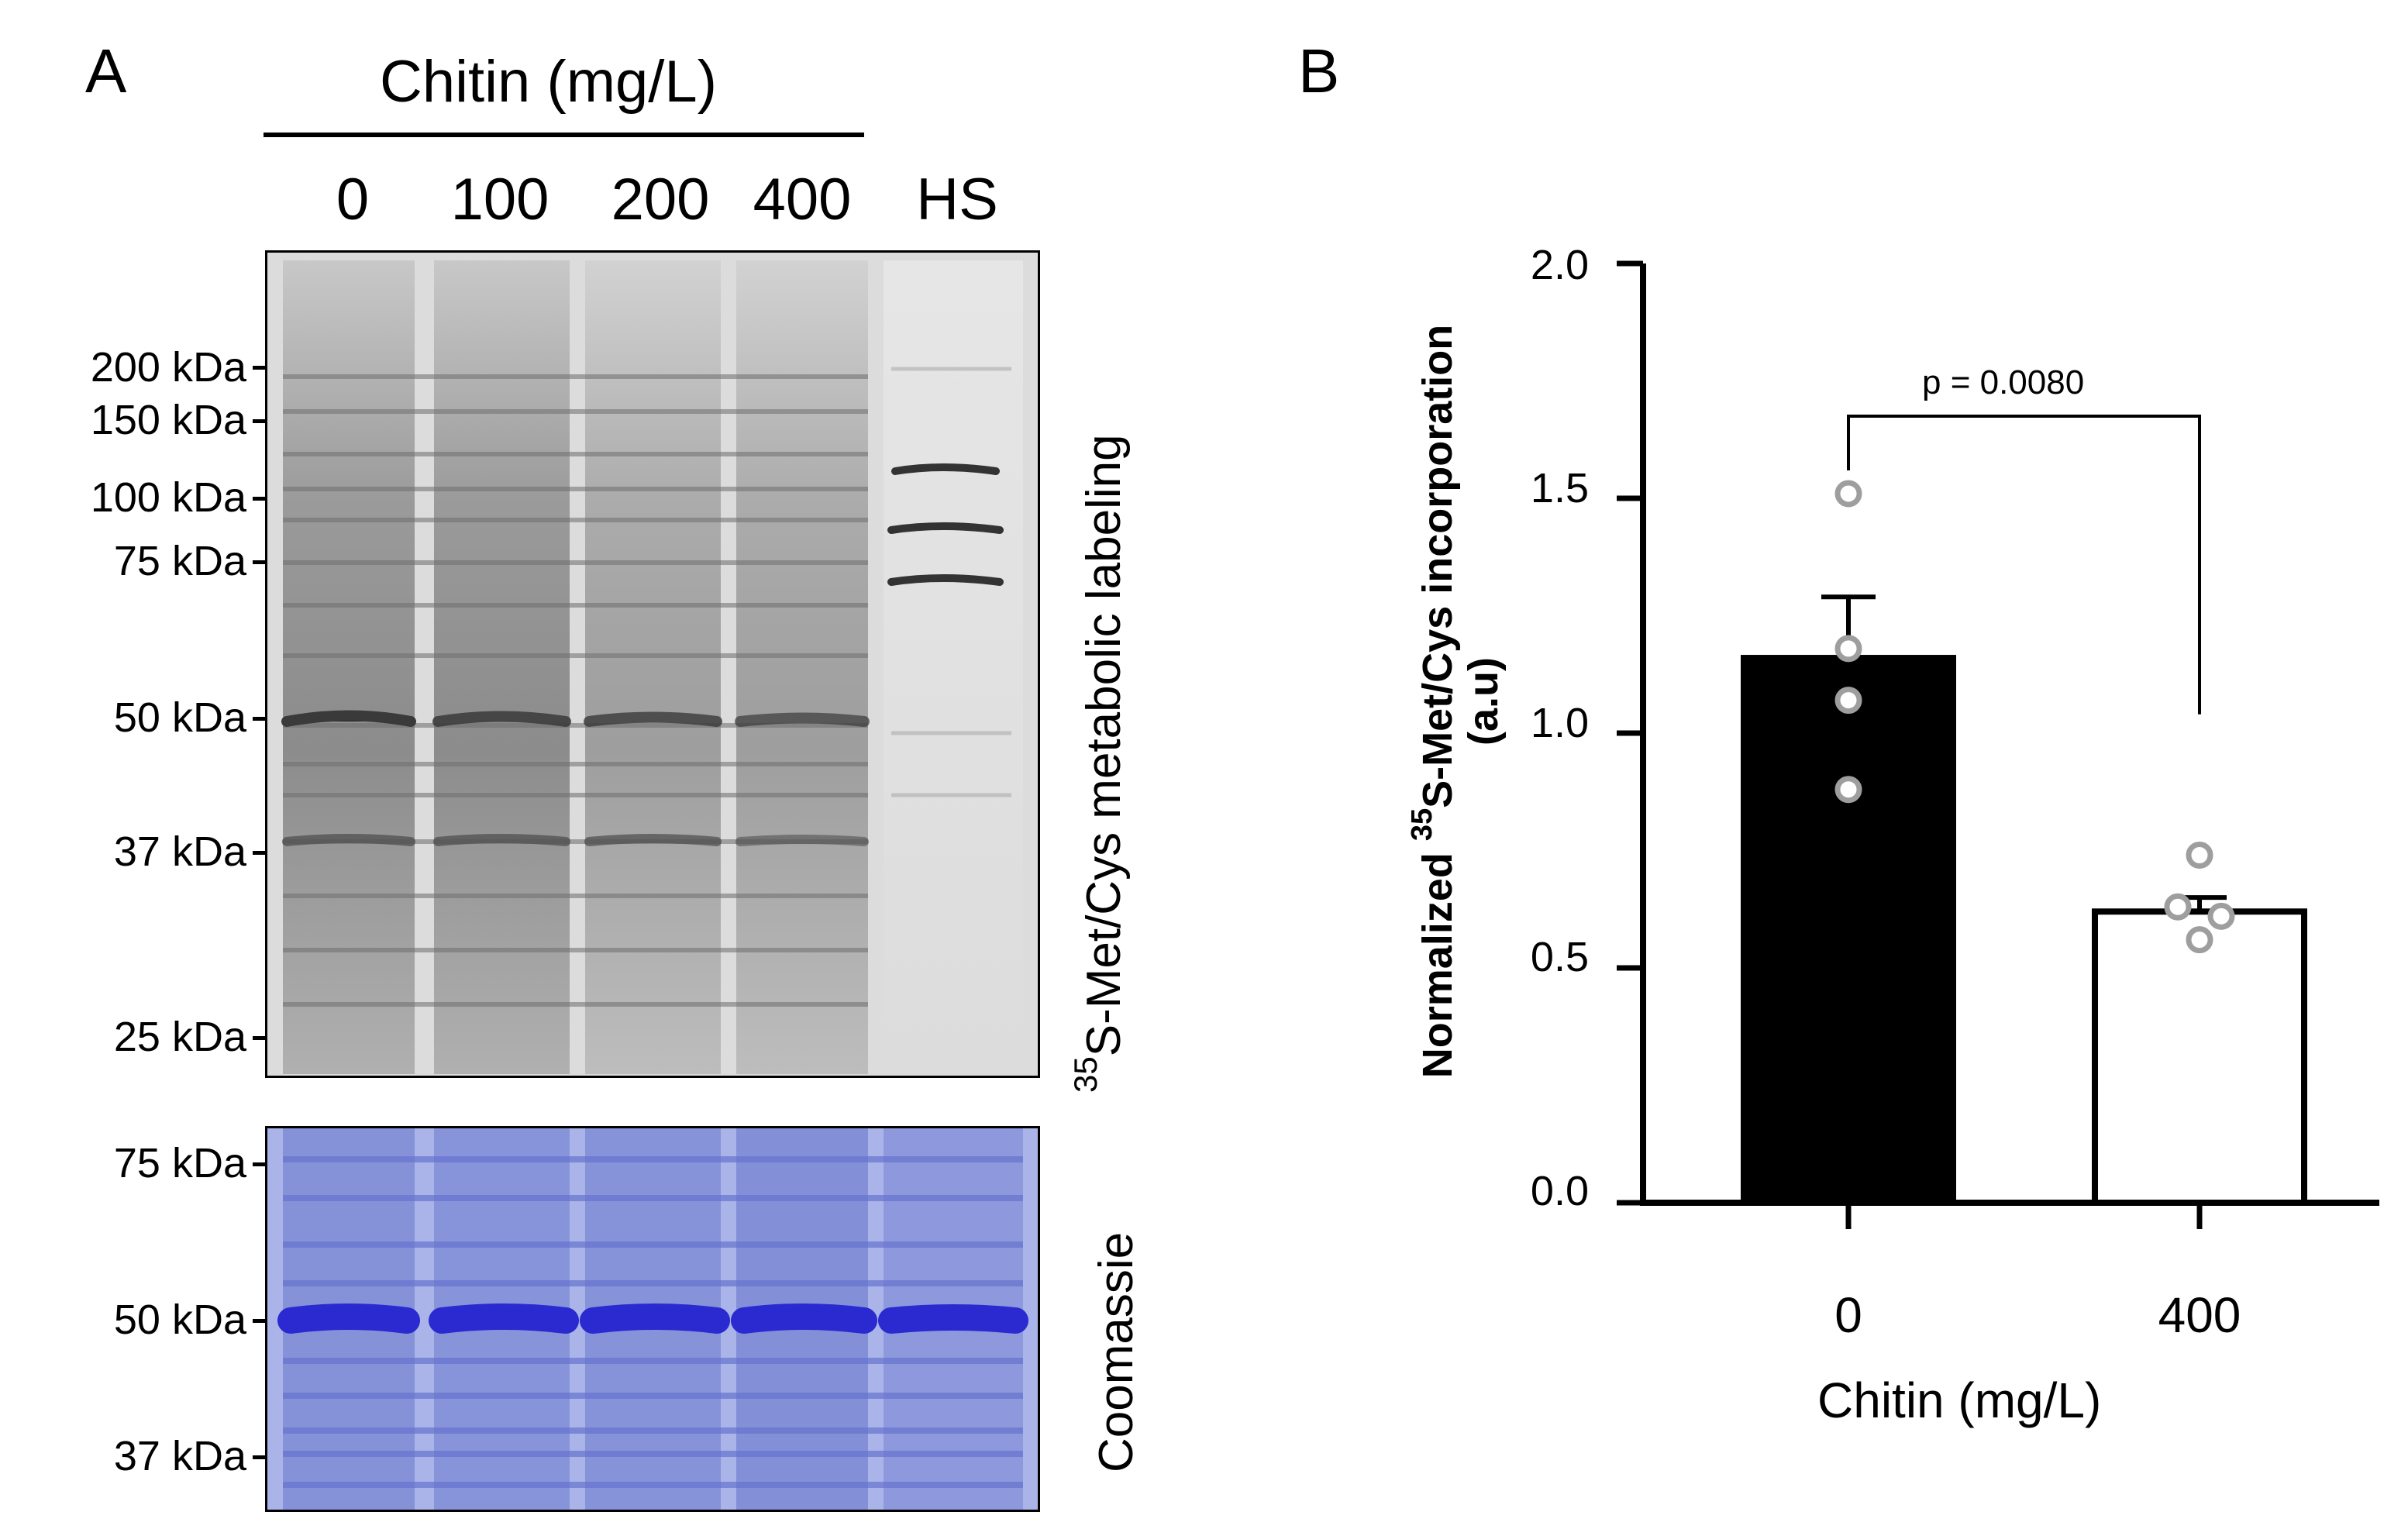 The image size is (2408, 1529). What do you see at coordinates (802, 199) in the screenshot?
I see `lane-label-400: 400` at bounding box center [802, 199].